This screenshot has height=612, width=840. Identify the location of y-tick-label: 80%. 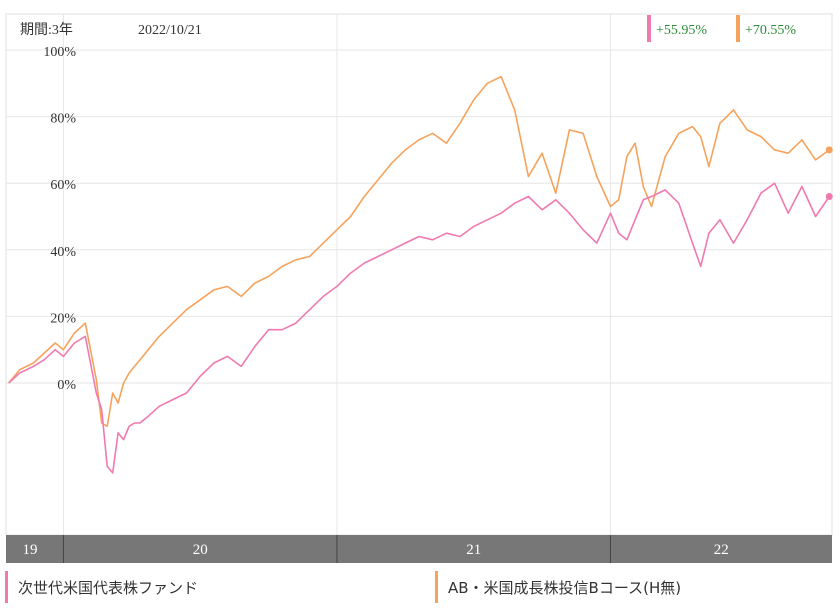
(63, 119).